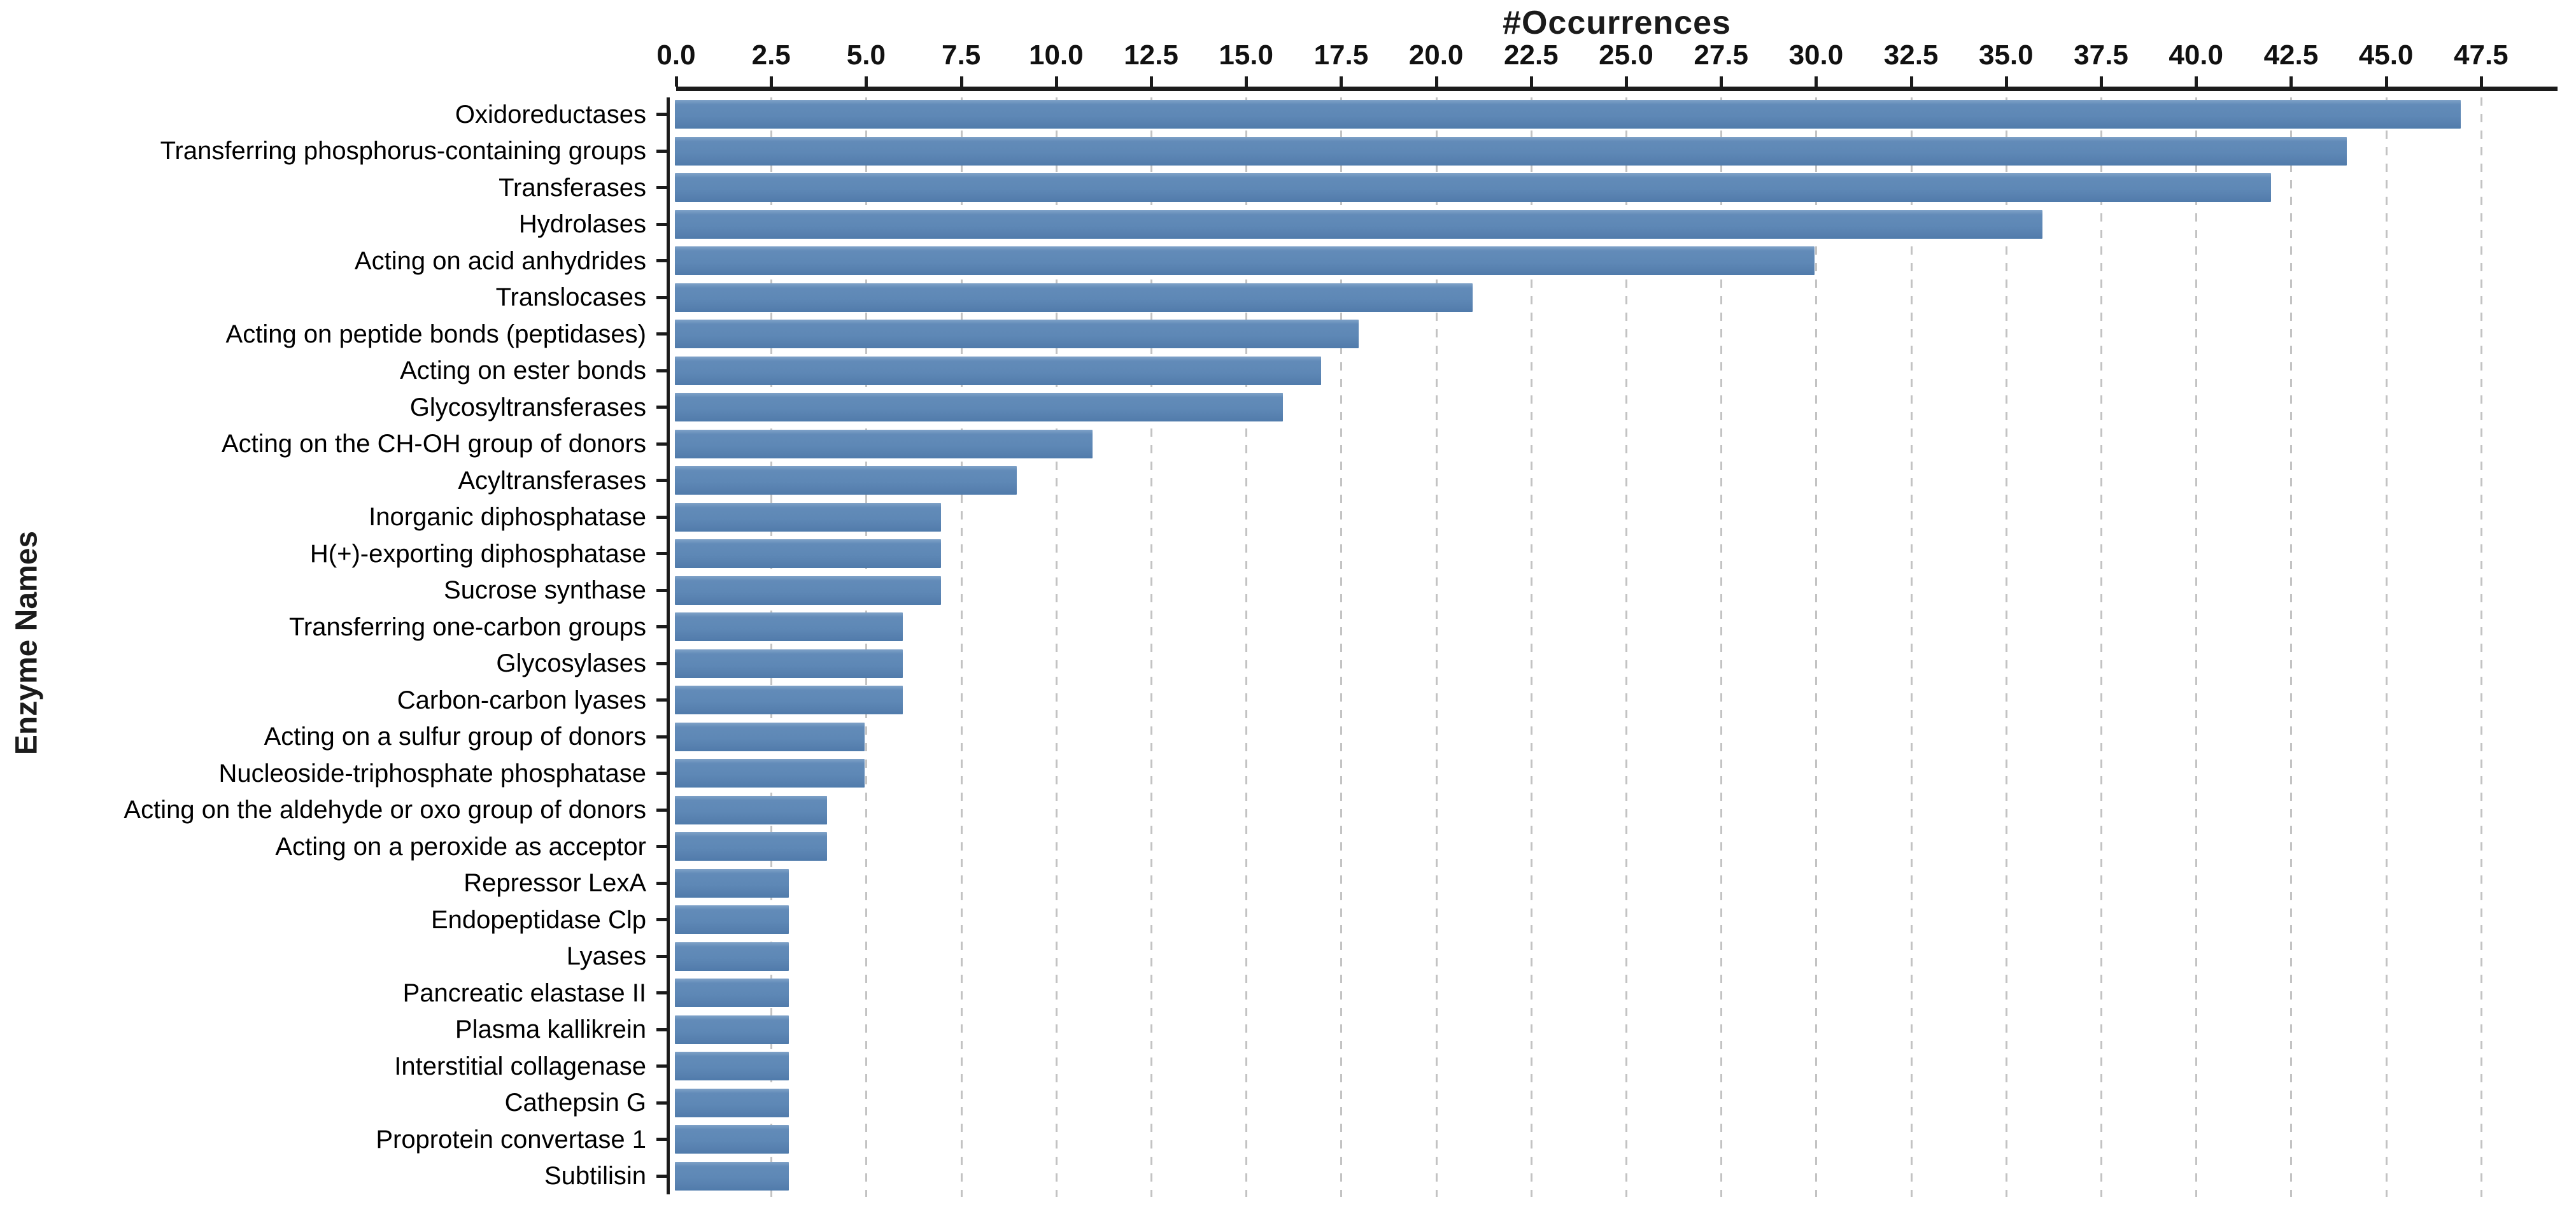  What do you see at coordinates (2006, 55) in the screenshot?
I see `x-tick-label: 35.0` at bounding box center [2006, 55].